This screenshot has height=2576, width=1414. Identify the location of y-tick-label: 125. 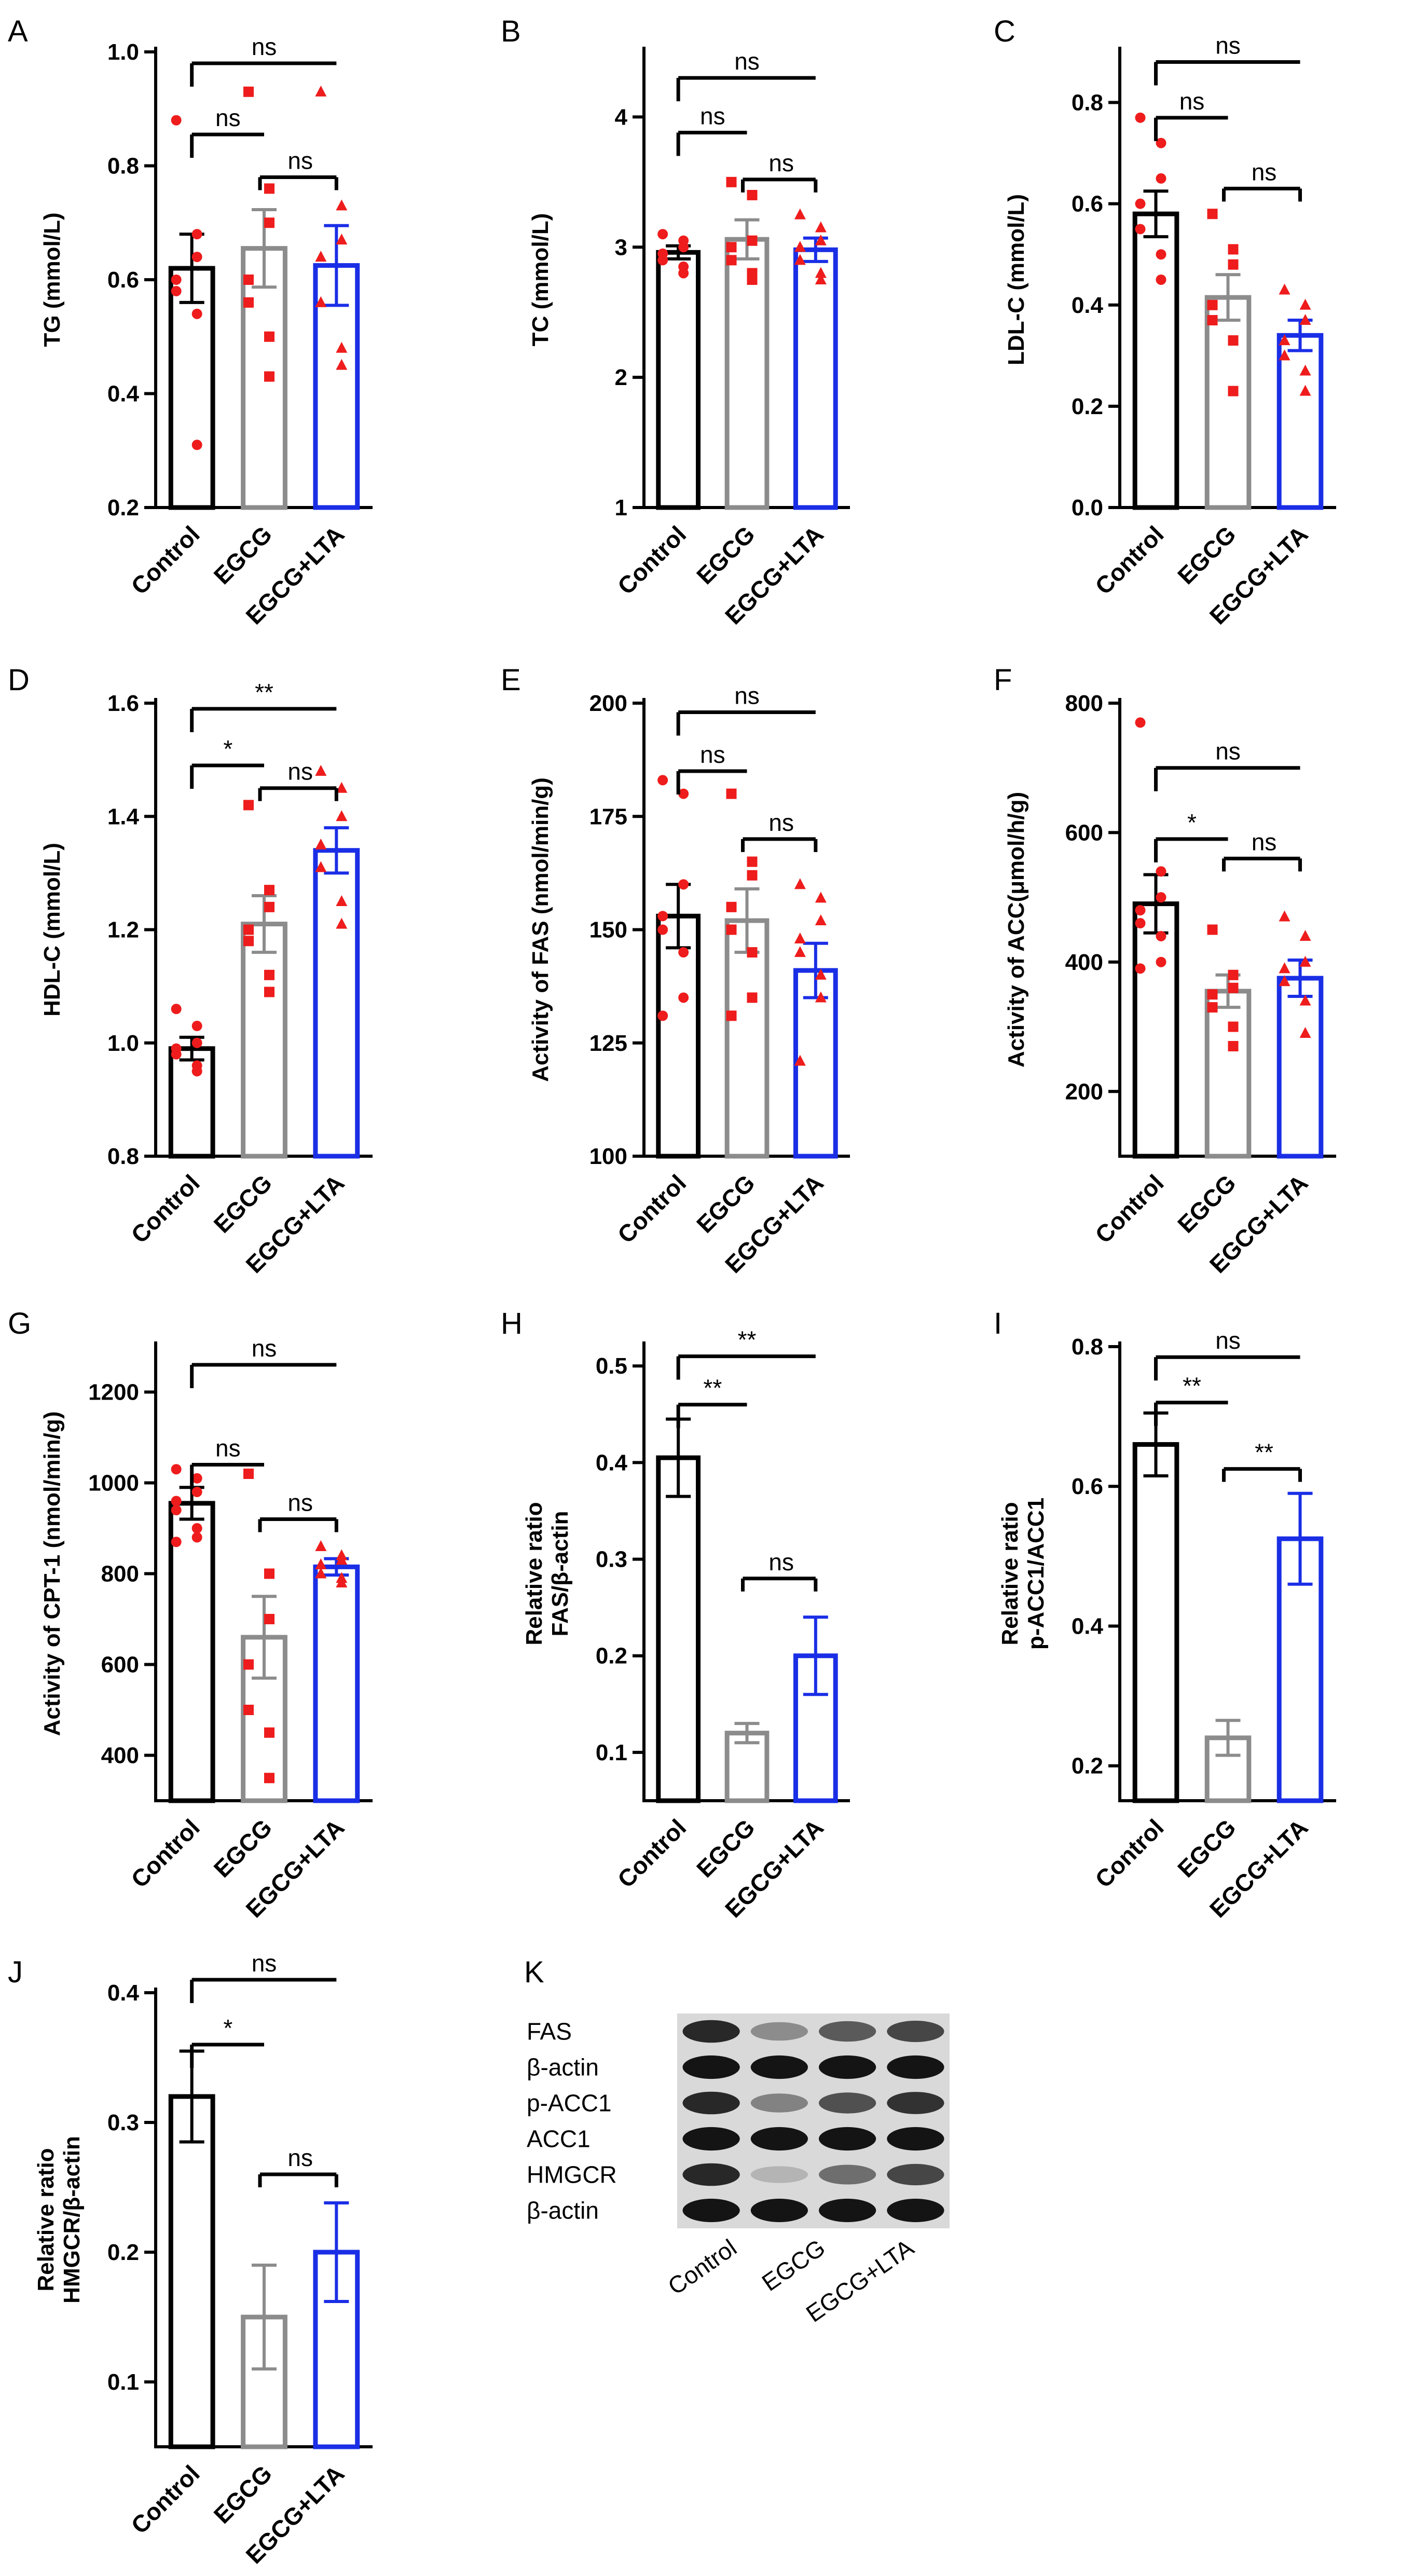
(608, 1043).